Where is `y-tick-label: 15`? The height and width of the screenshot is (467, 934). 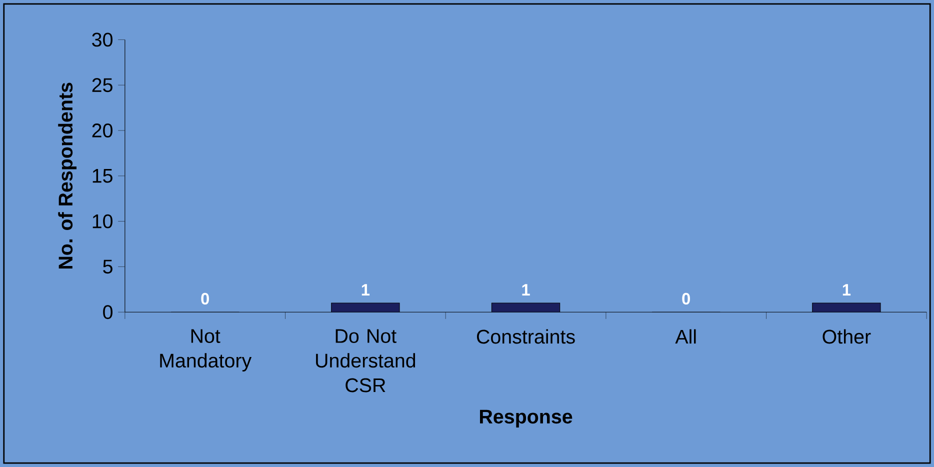 y-tick-label: 15 is located at coordinates (102, 176).